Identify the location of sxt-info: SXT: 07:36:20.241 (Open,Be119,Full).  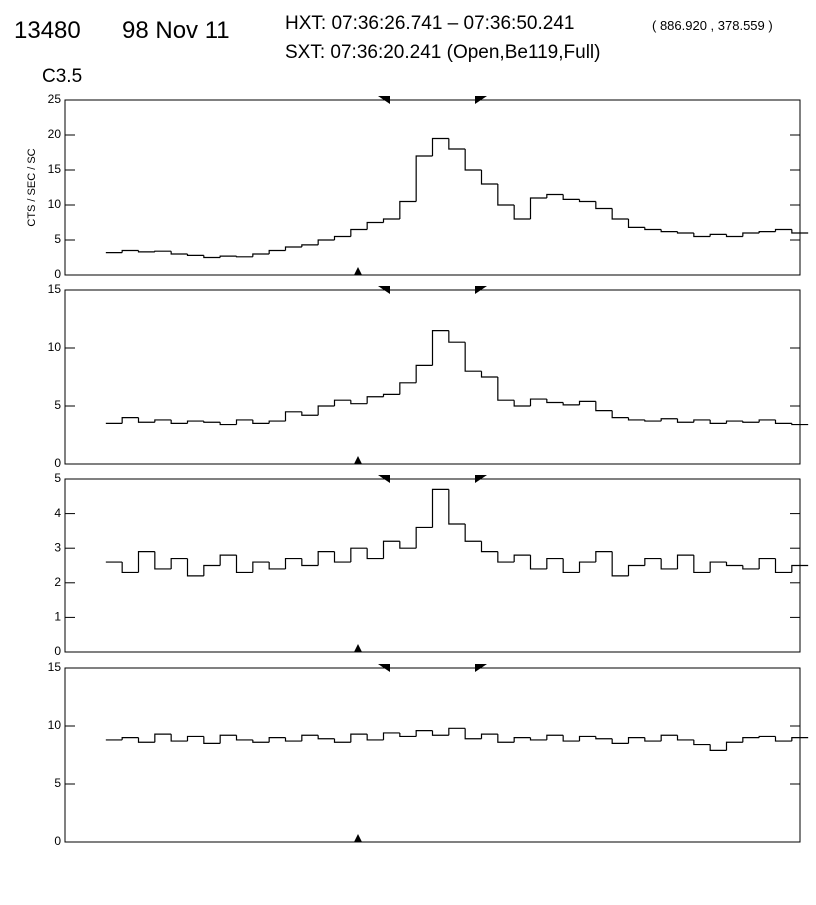
(442, 52).